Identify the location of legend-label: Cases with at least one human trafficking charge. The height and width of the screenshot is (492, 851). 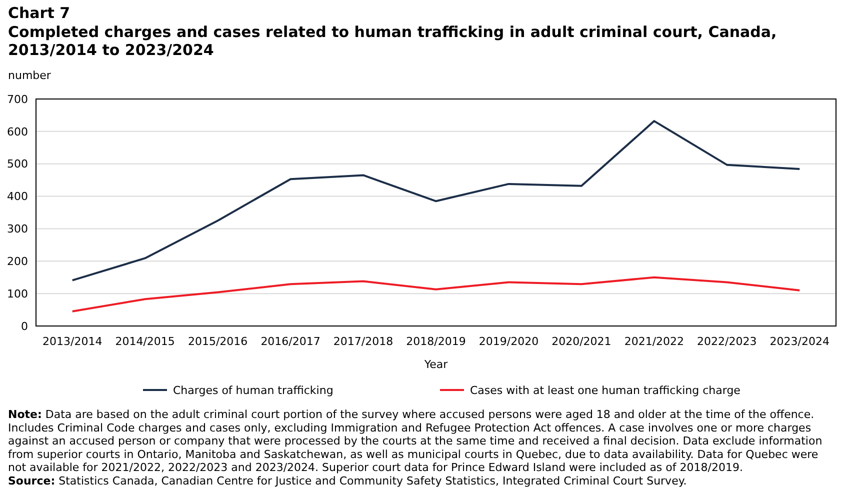
(605, 390).